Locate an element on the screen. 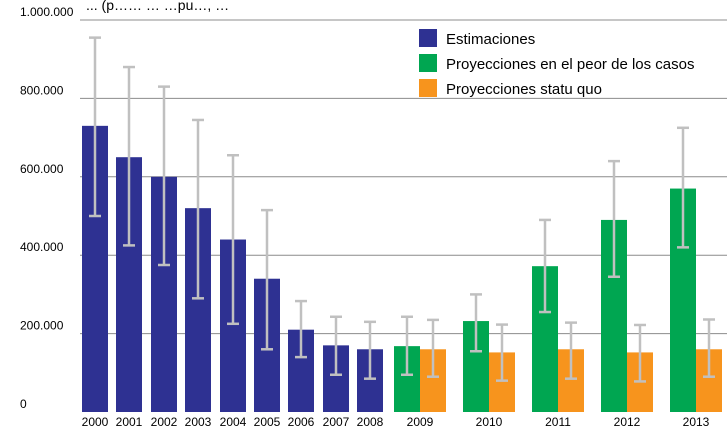 The image size is (727, 428). legend-label-estimaciones: Estimaciones is located at coordinates (490, 39).